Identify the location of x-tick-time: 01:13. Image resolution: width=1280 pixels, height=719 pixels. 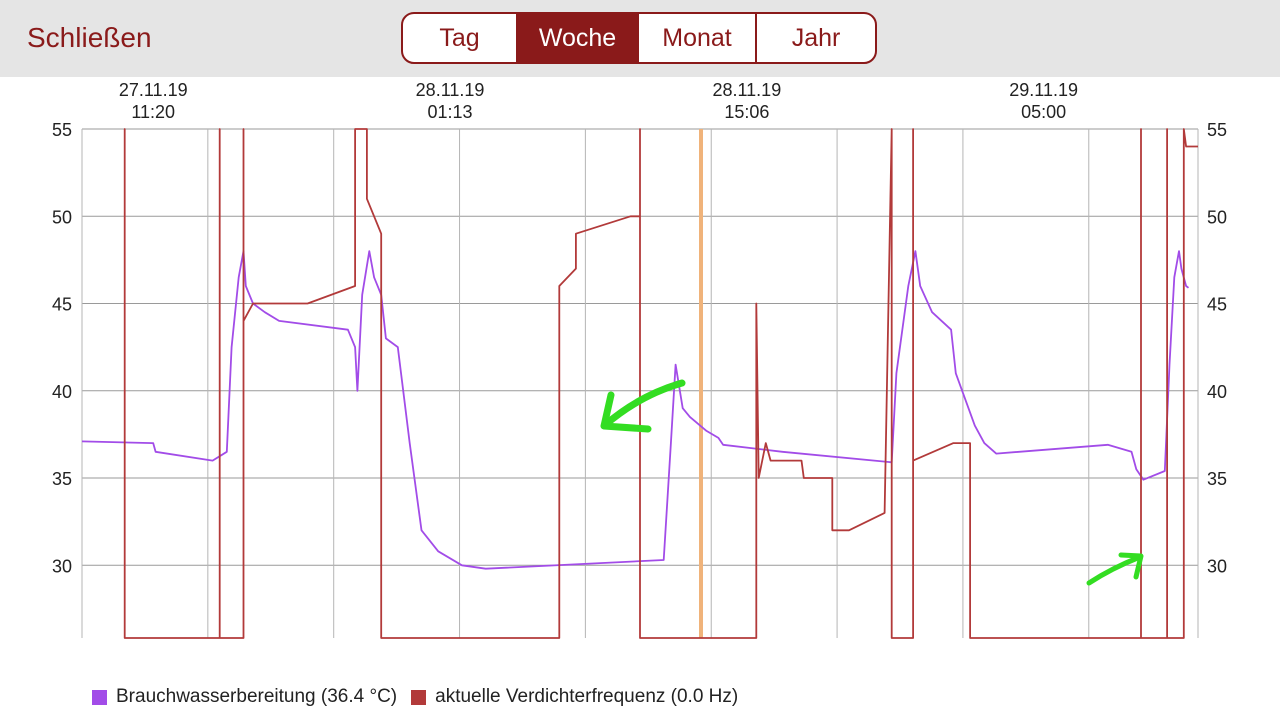
(450, 112).